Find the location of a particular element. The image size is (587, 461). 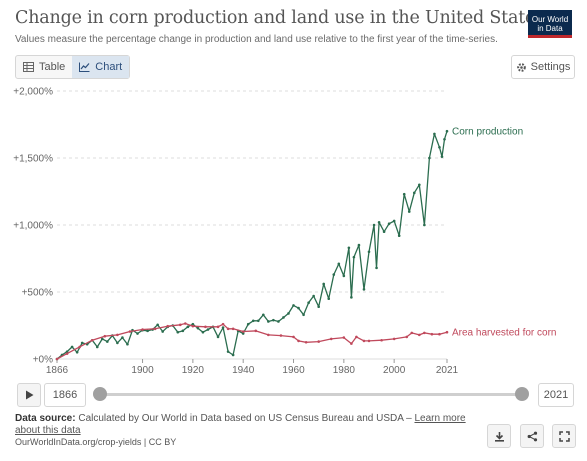

source-label: Data source: is located at coordinates (45, 418).